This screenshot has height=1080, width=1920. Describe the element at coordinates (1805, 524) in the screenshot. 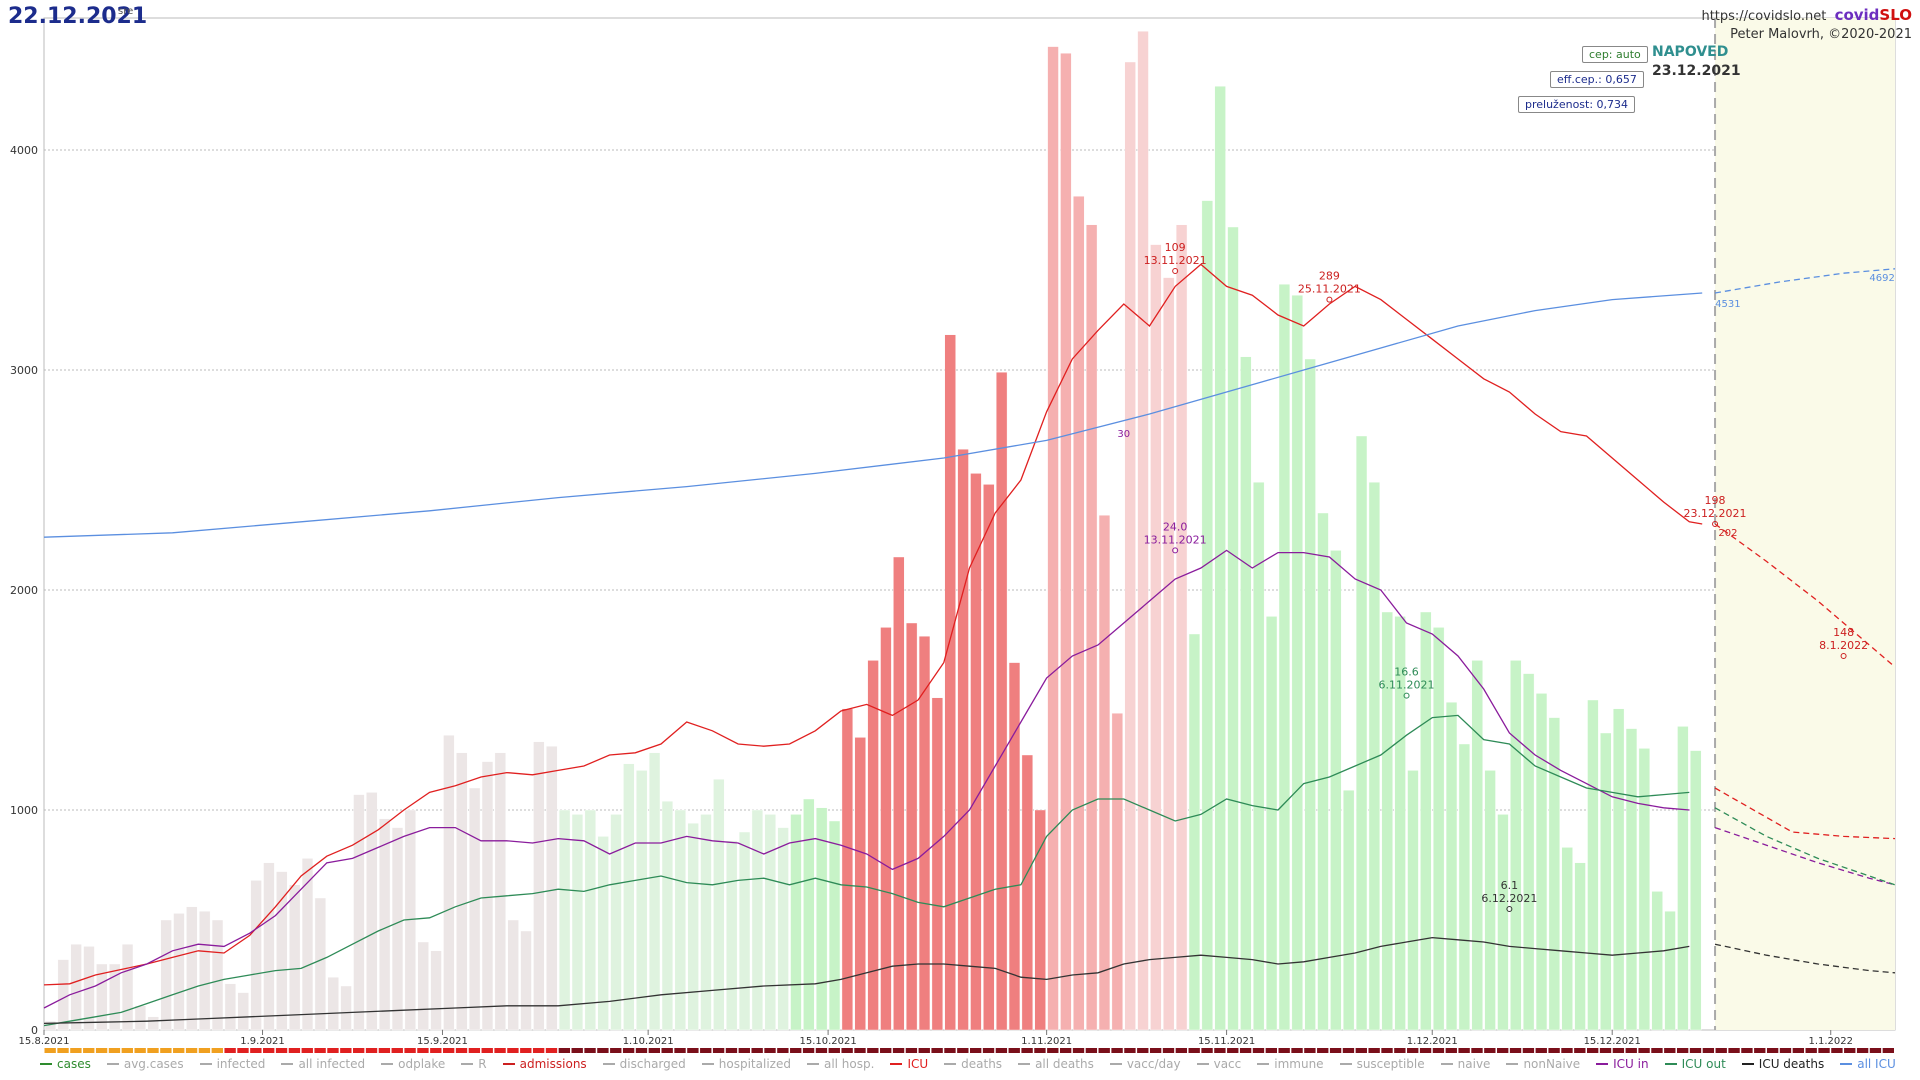

I see `forecast-area` at that location.